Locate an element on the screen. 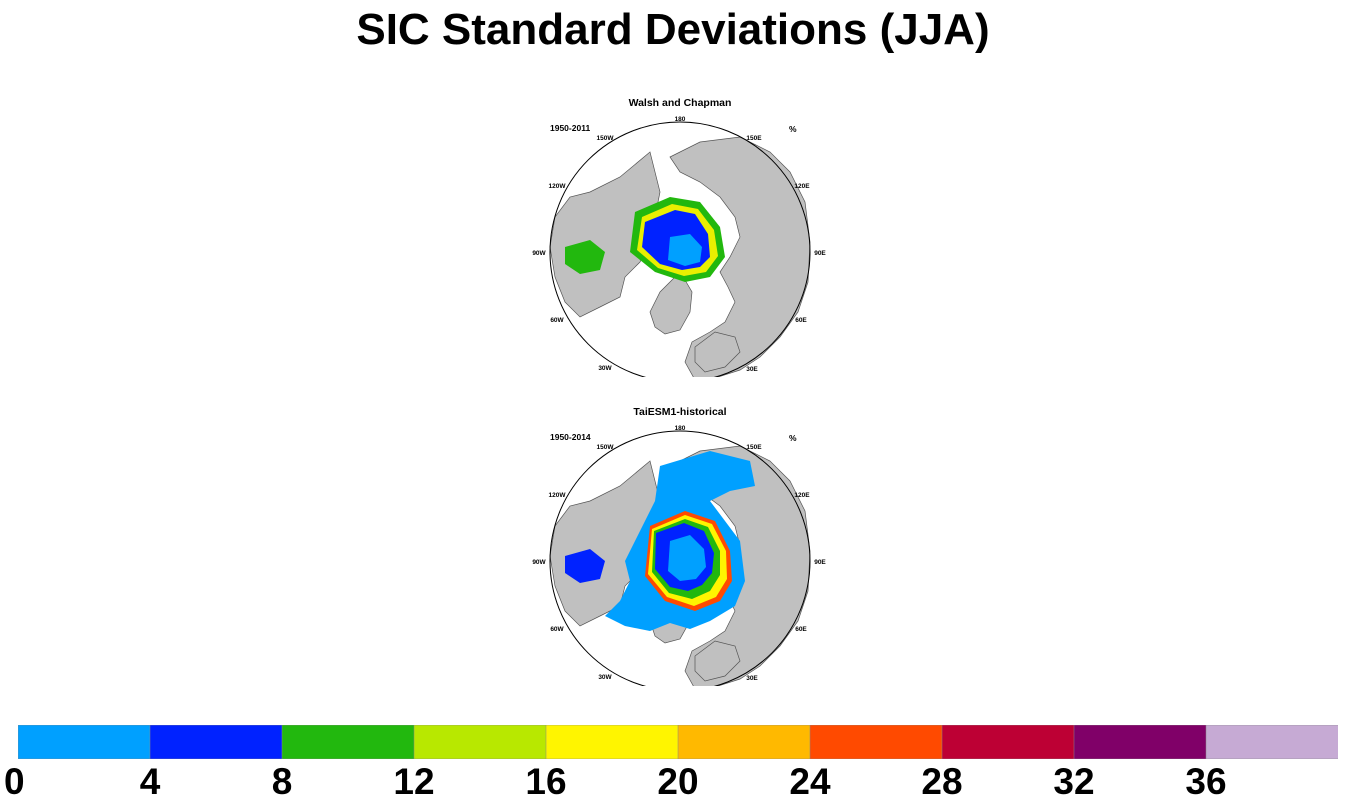  panel-period: 1950-2014 is located at coordinates (570, 437).